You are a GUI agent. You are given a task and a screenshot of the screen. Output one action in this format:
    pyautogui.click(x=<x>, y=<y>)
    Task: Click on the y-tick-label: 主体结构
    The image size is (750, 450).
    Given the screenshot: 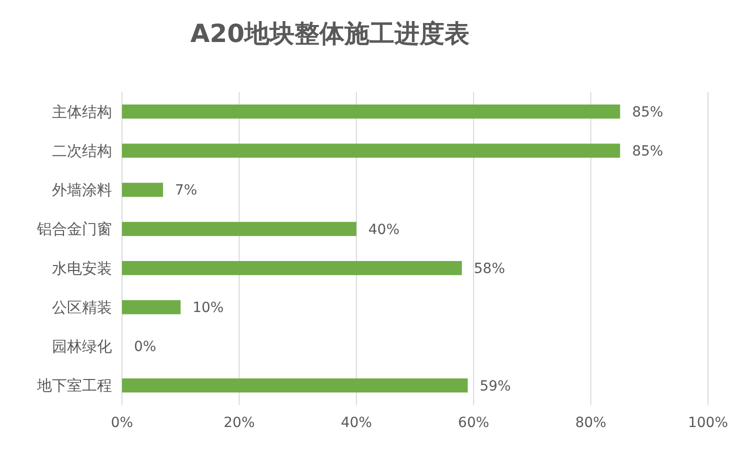 What is the action you would take?
    pyautogui.click(x=82, y=111)
    